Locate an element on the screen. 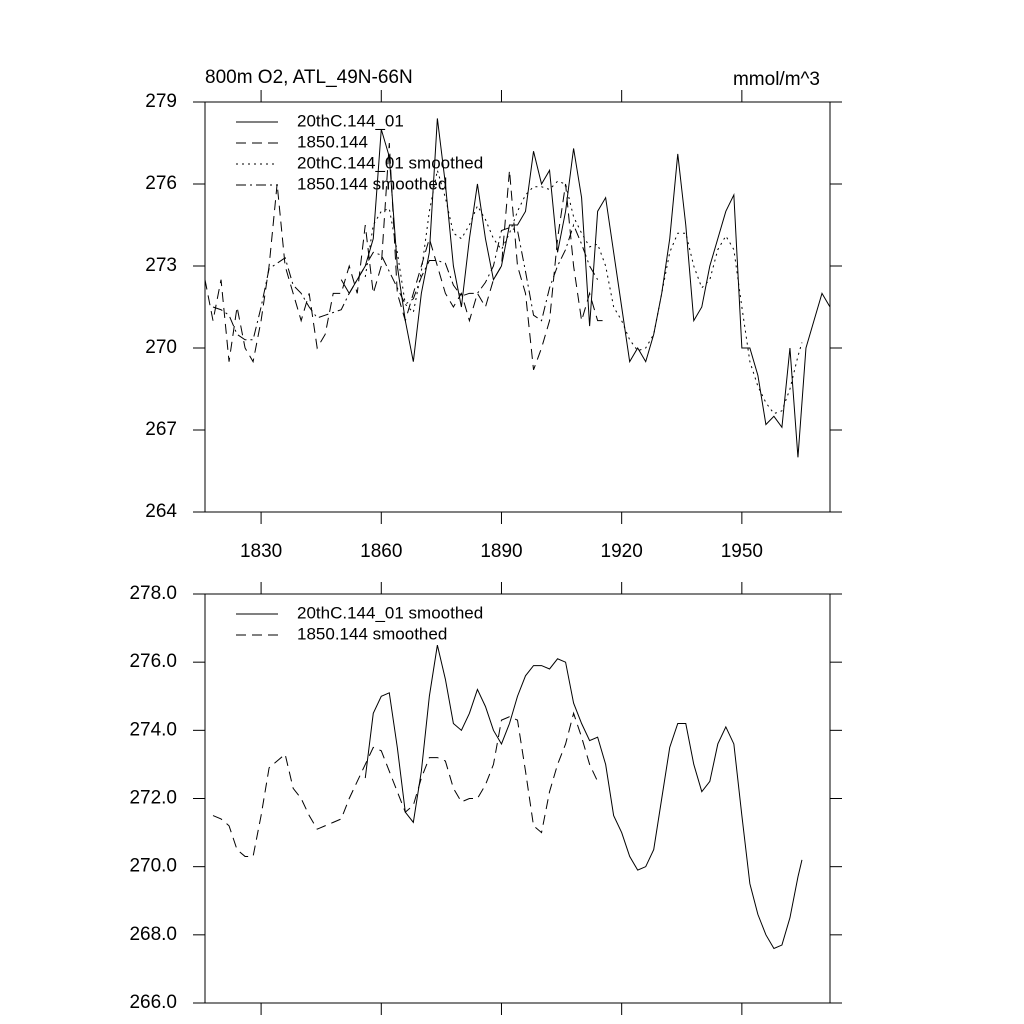 The image size is (1024, 1024). y-tick-label: 270 is located at coordinates (161, 347).